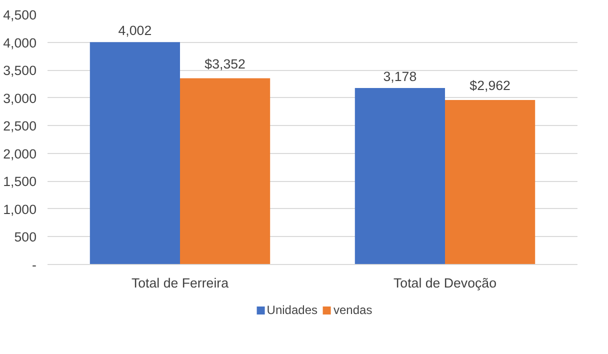 This screenshot has width=608, height=354. What do you see at coordinates (25, 237) in the screenshot?
I see `y-tick-label: 500` at bounding box center [25, 237].